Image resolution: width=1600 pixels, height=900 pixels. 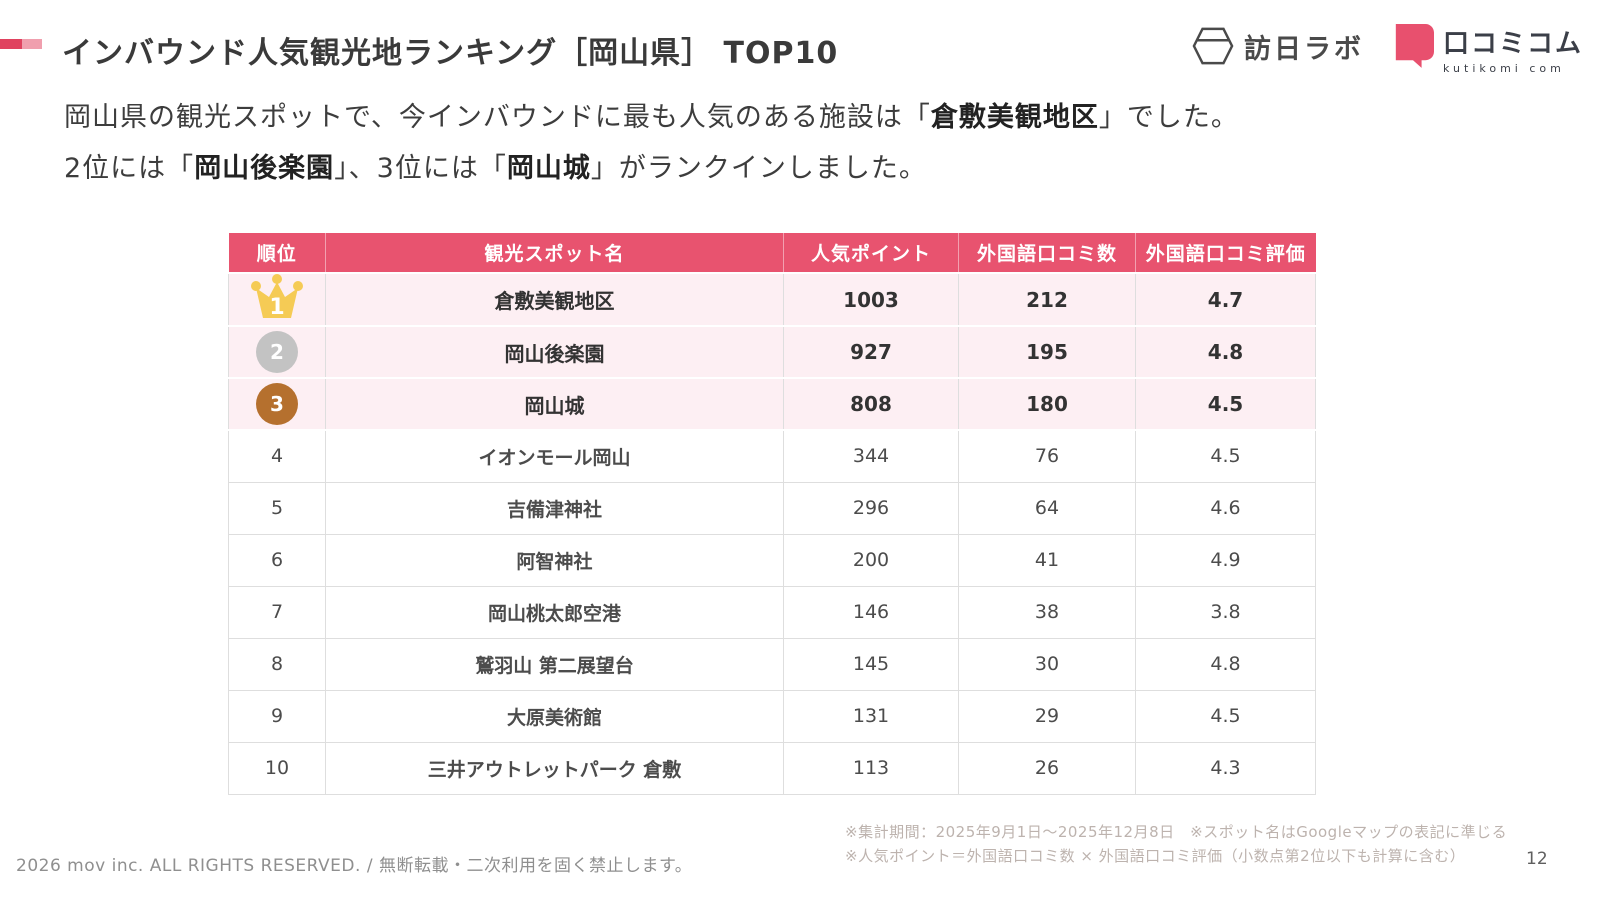 I want to click on review-count-cell: 41, so click(x=1047, y=560).